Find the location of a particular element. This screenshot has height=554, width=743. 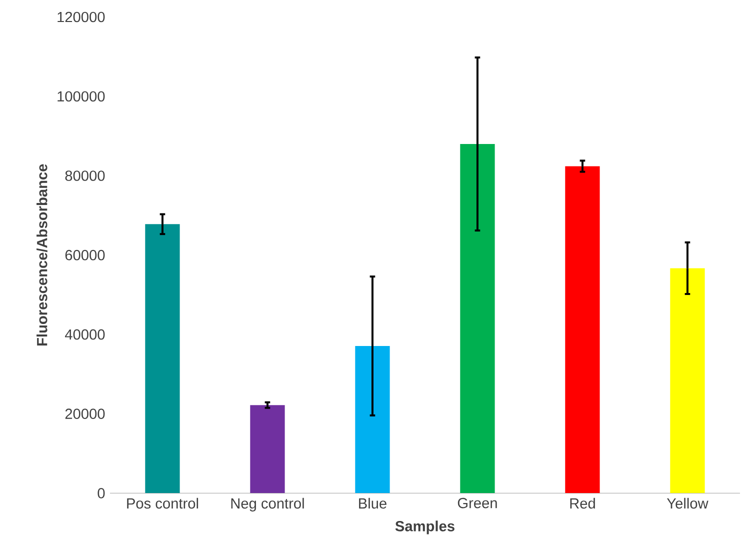

x-tick-label: Pos control is located at coordinates (162, 503).